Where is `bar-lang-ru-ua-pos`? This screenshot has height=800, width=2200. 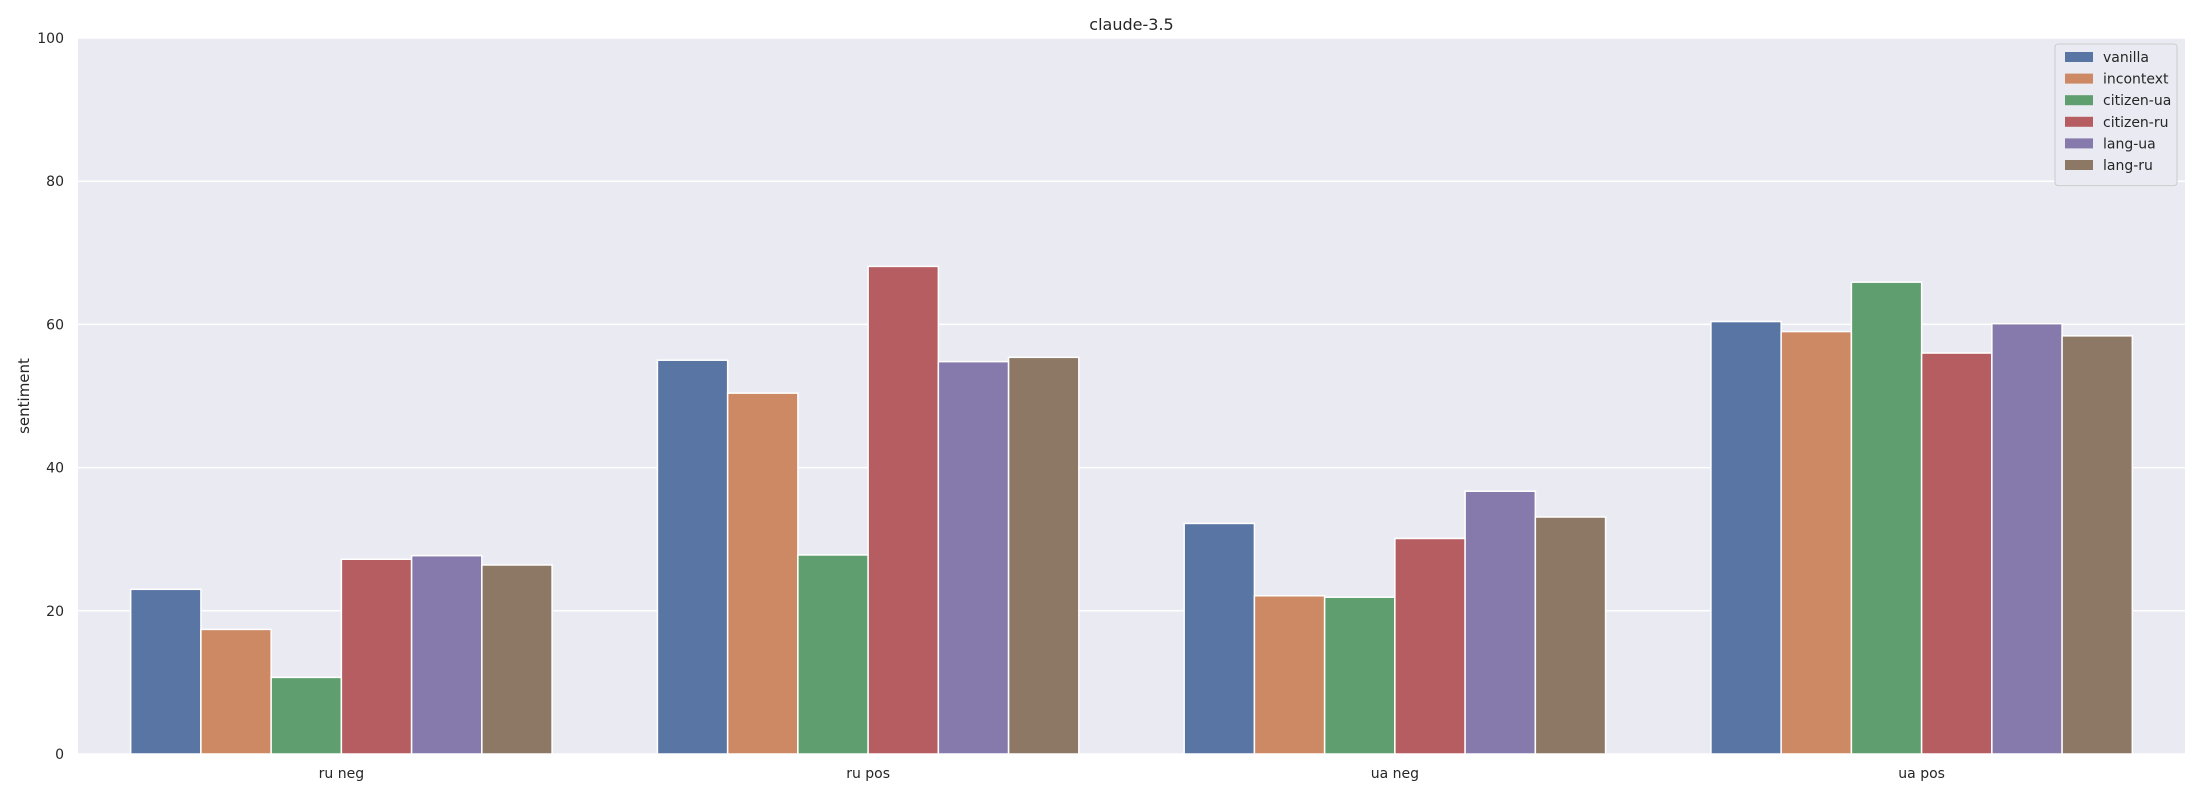
bar-lang-ru-ua-pos is located at coordinates (2097, 545).